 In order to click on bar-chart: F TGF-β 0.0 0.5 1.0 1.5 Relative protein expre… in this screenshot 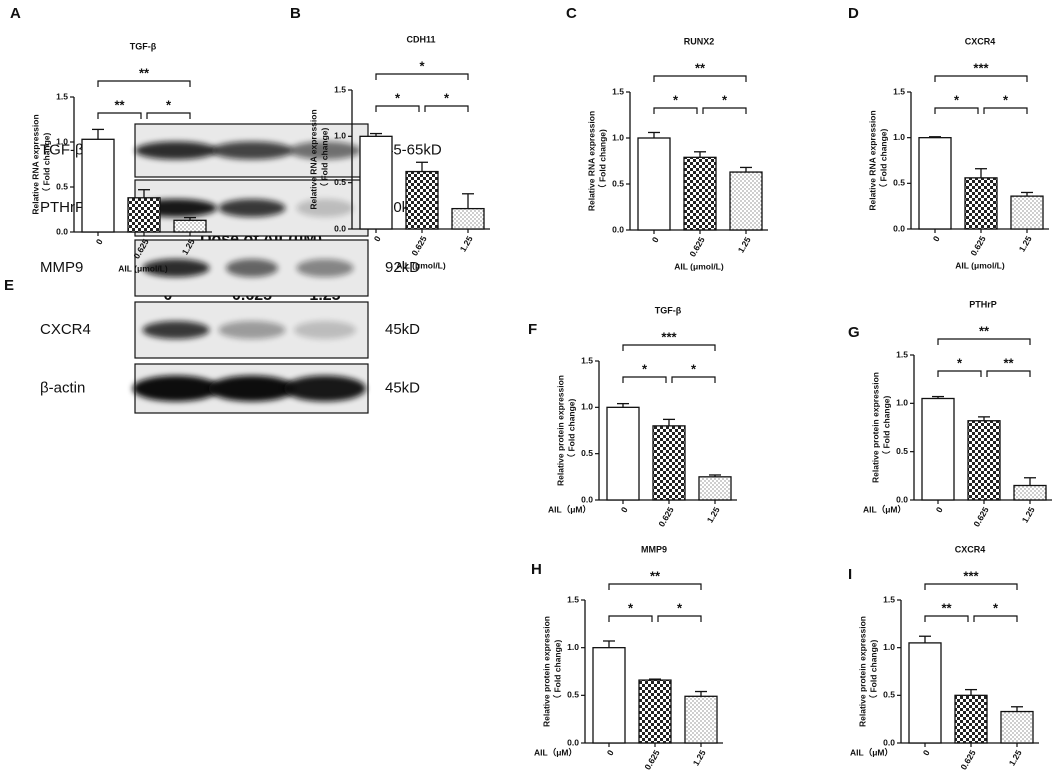, I will do `click(632, 417)`.